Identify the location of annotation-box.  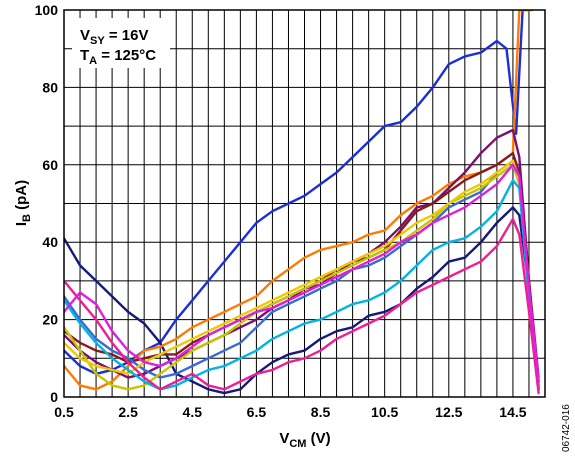
(121, 43).